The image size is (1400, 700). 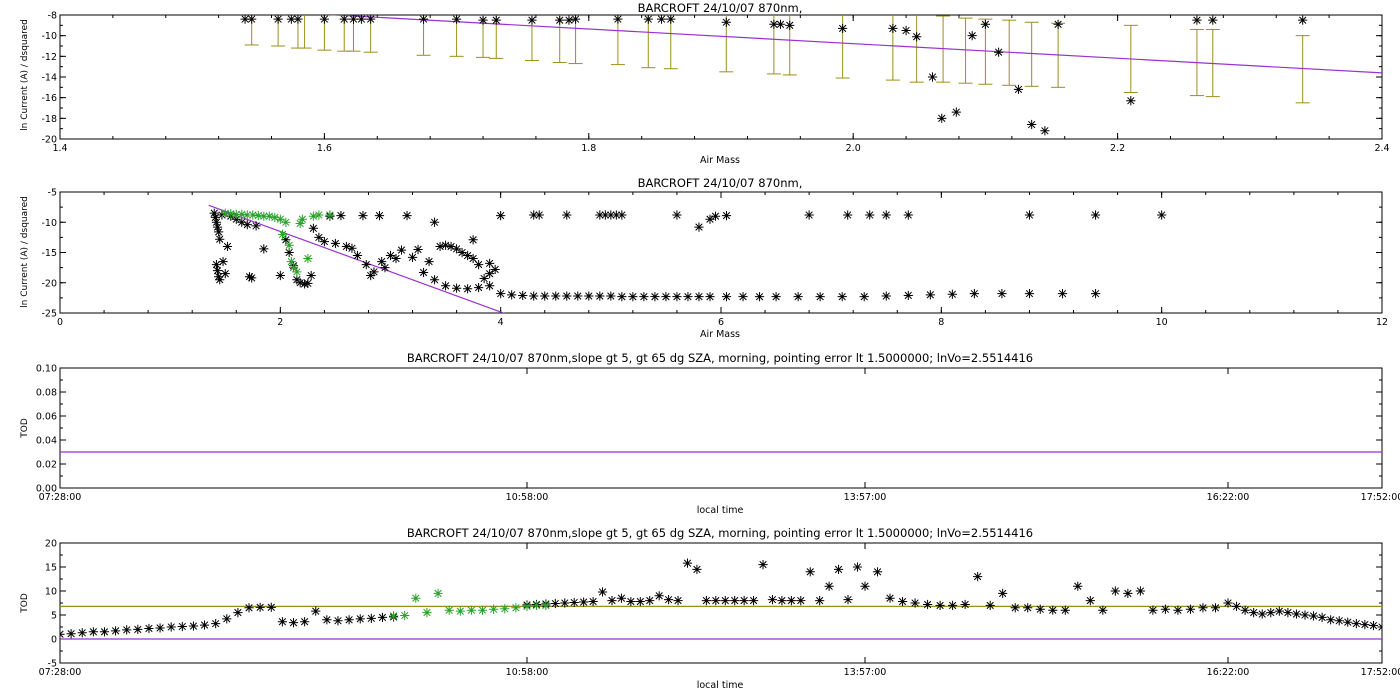 What do you see at coordinates (46, 465) in the screenshot?
I see `y-tick-label: 0.02` at bounding box center [46, 465].